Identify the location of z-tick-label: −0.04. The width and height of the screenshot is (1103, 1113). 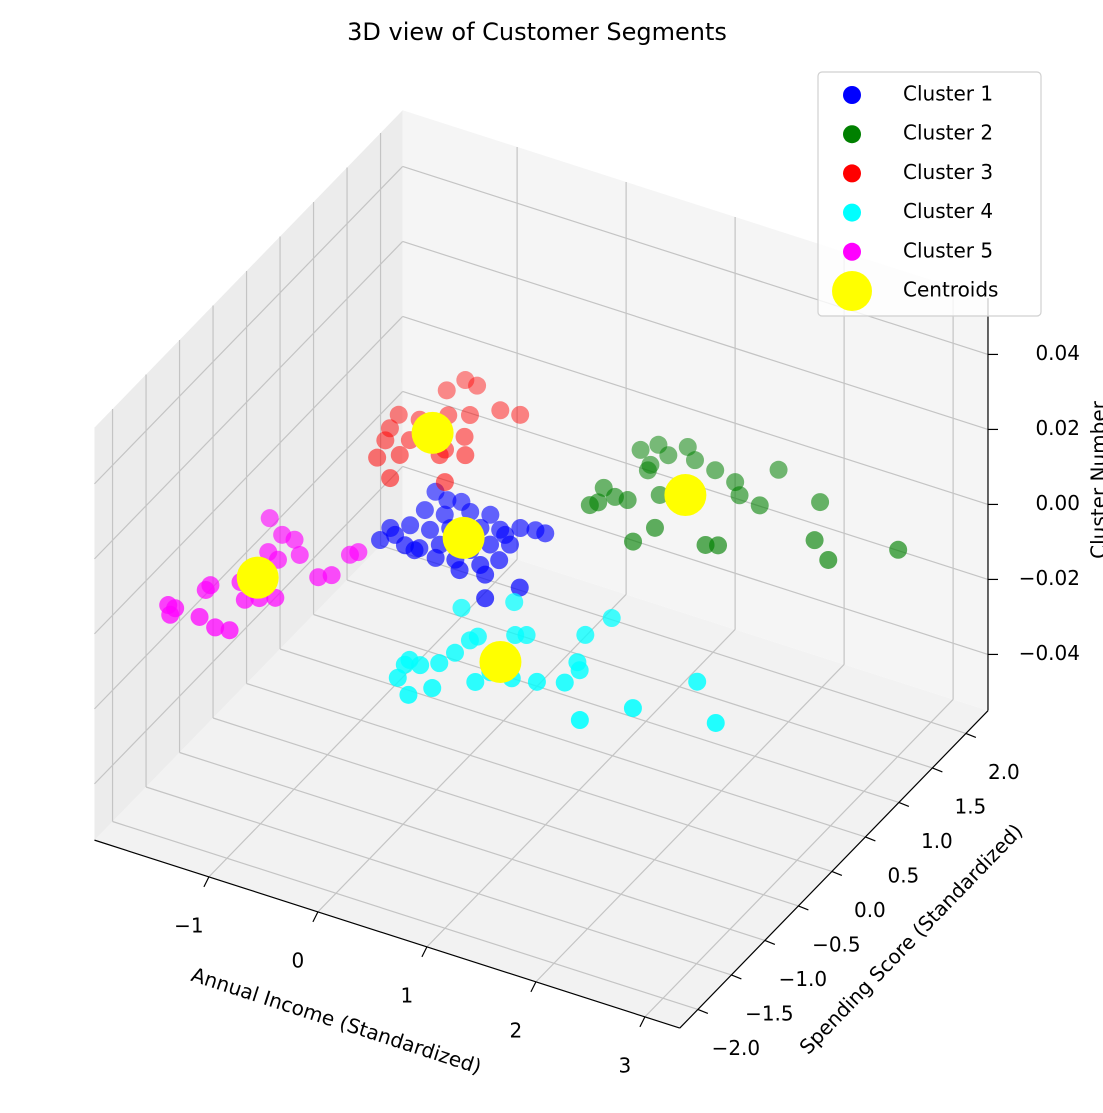
(1049, 653).